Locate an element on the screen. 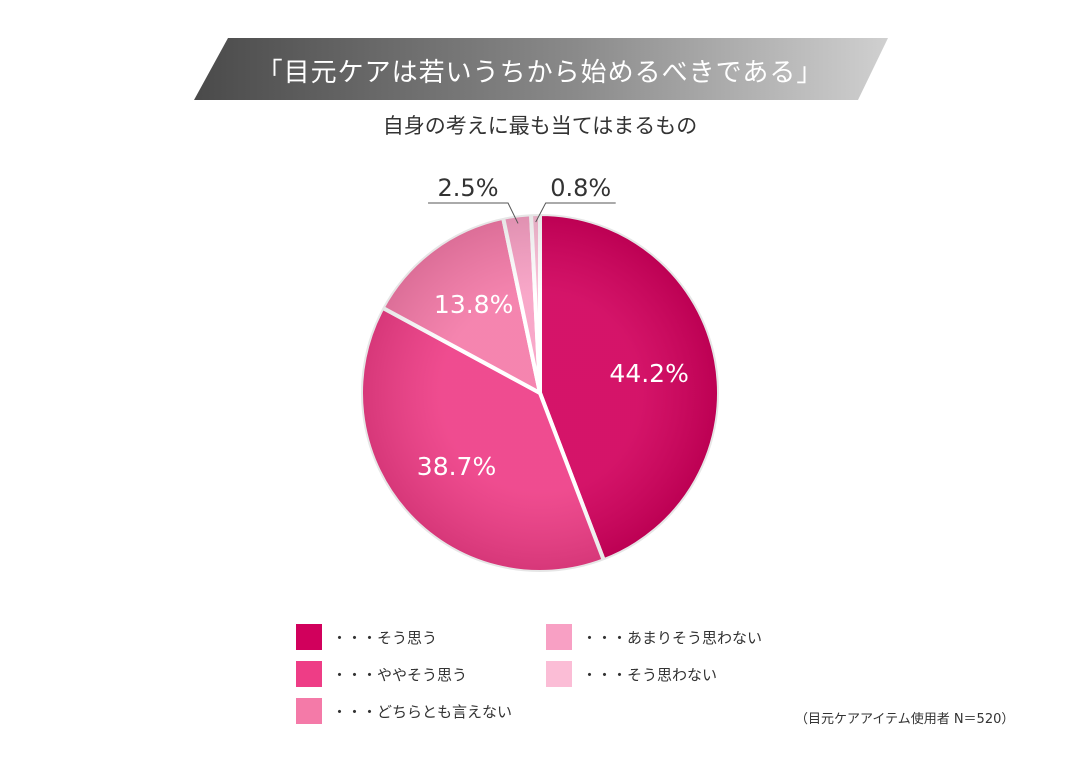 Image resolution: width=1080 pixels, height=768 pixels. legend-label: ・・・そう思う is located at coordinates (385, 637).